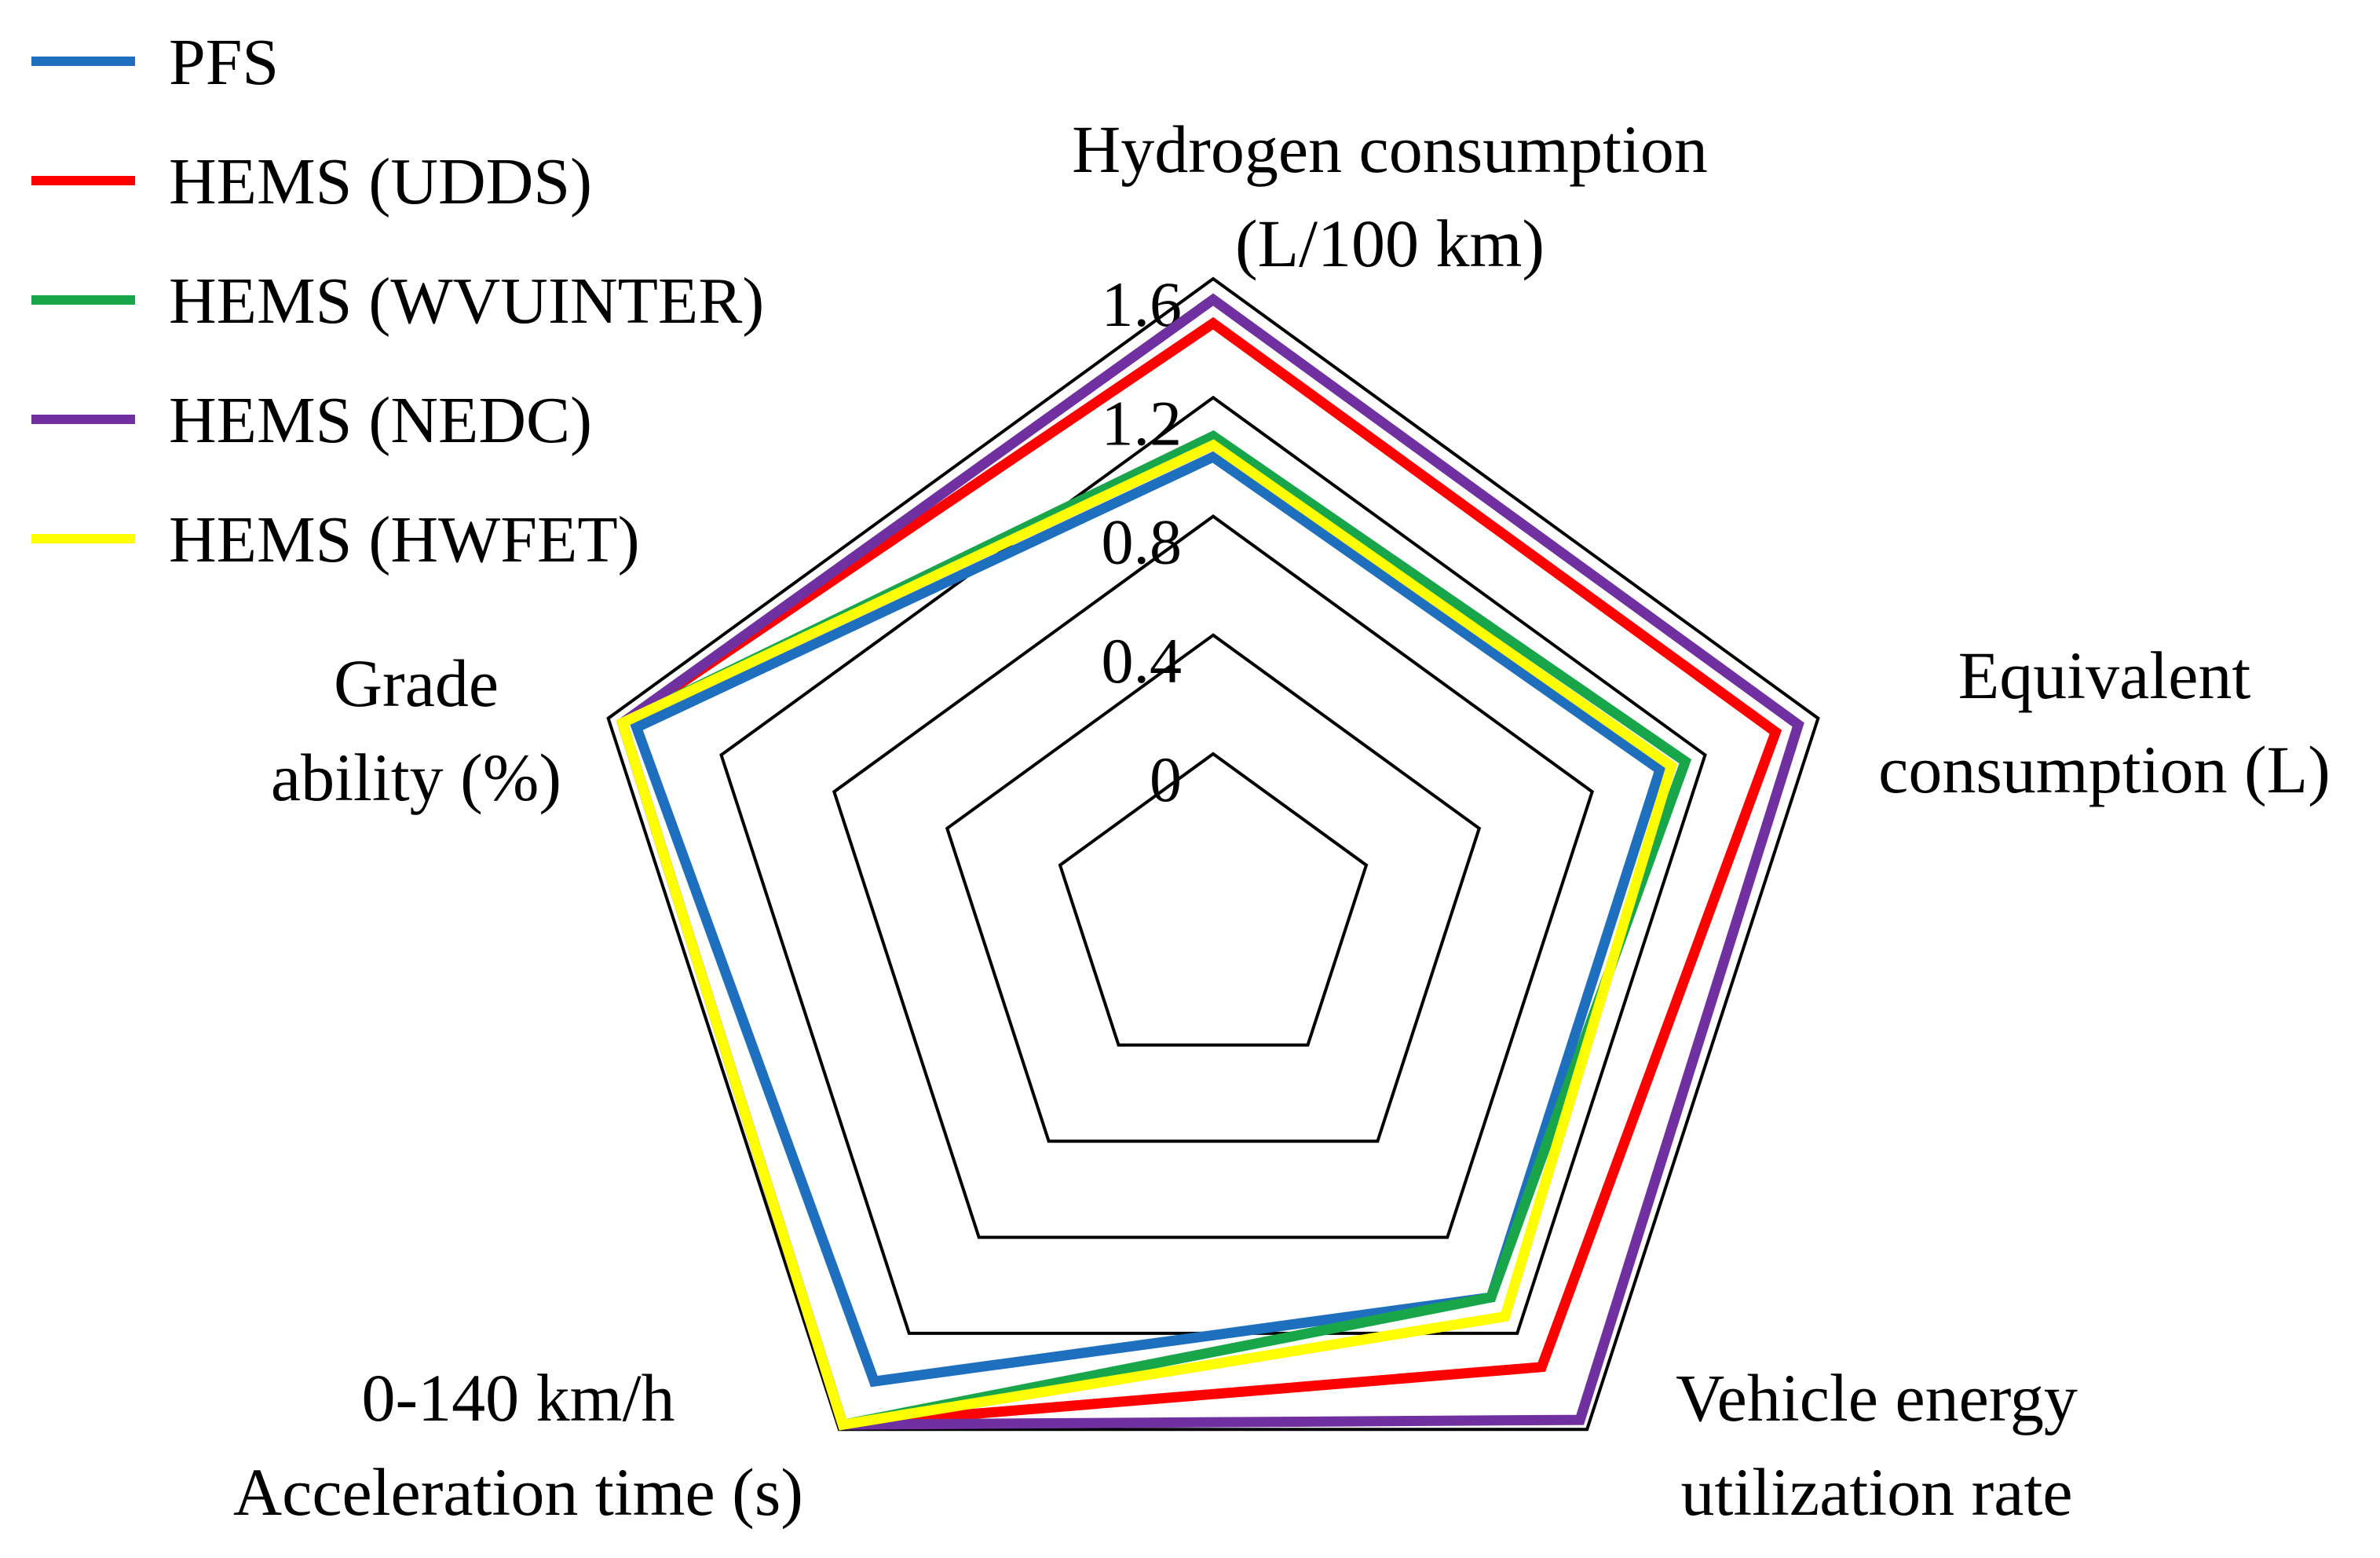 This screenshot has width=2380, height=1558. I want to click on axis-label-hydrogen-line2: (L/100 km), so click(1389, 244).